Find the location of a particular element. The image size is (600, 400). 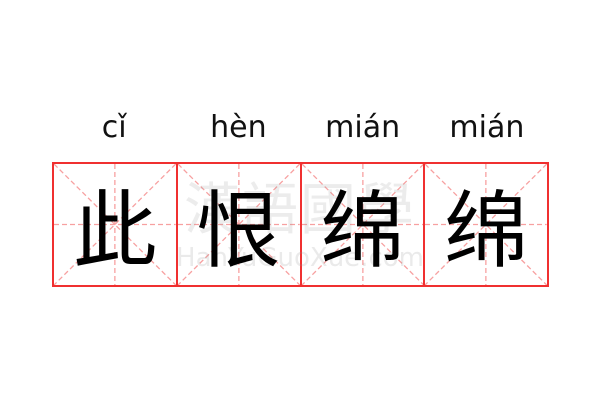

grid-cell: 此 is located at coordinates (116, 224).